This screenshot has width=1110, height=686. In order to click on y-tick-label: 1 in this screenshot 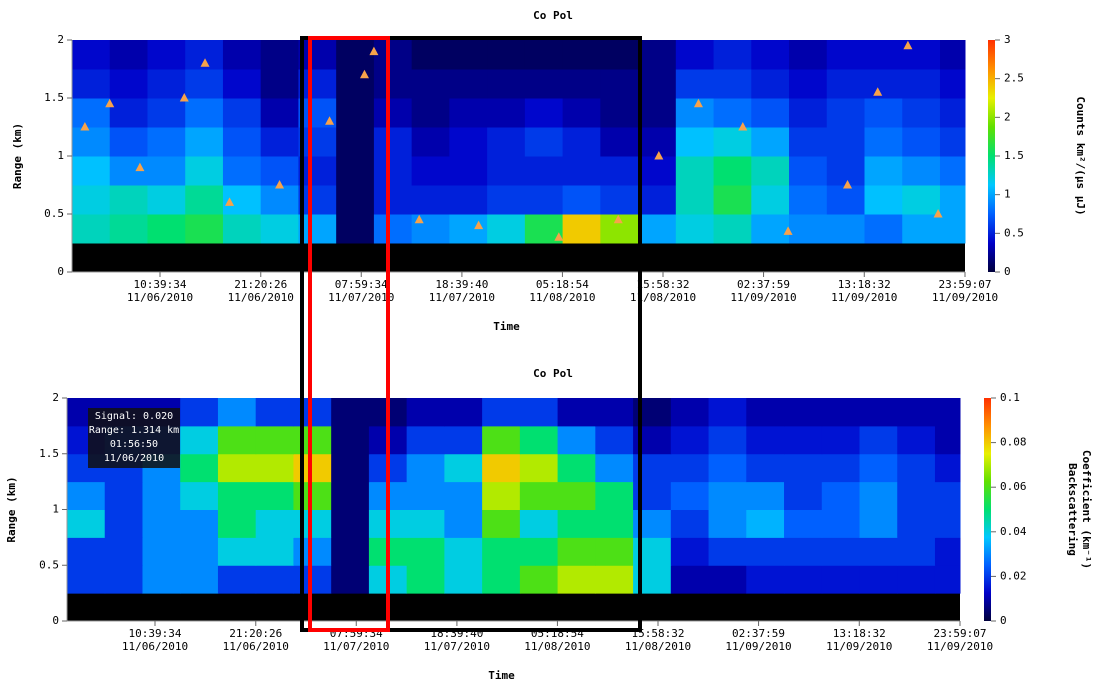, I will do `click(55, 509)`.